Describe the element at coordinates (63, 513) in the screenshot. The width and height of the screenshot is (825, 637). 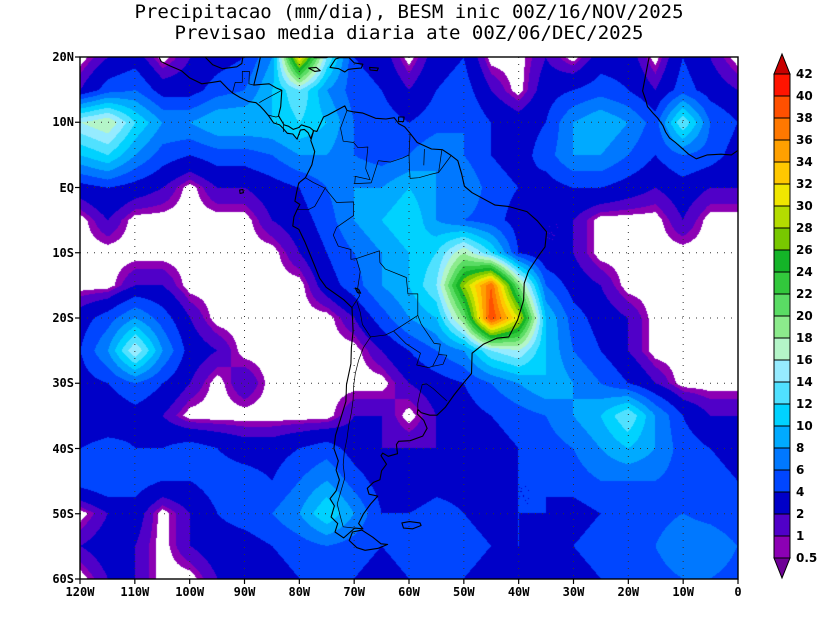
I see `lat-label-50S: 50S` at that location.